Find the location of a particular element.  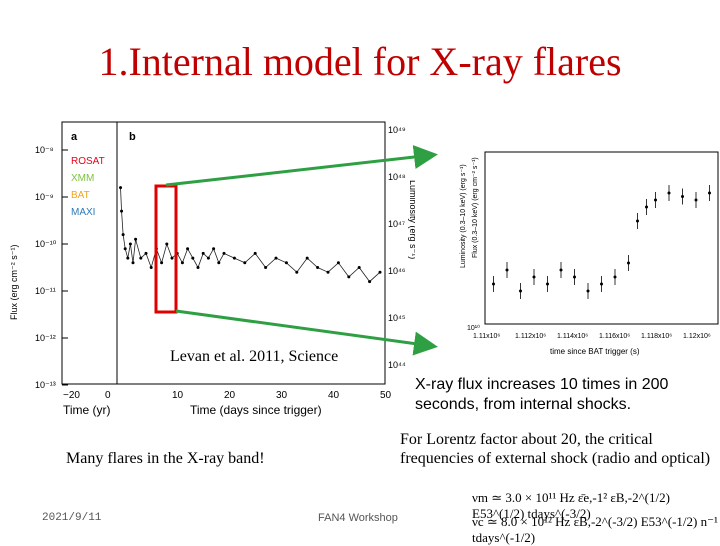

flare-x-tick-label: 1.12x10⁶ is located at coordinates (697, 336).